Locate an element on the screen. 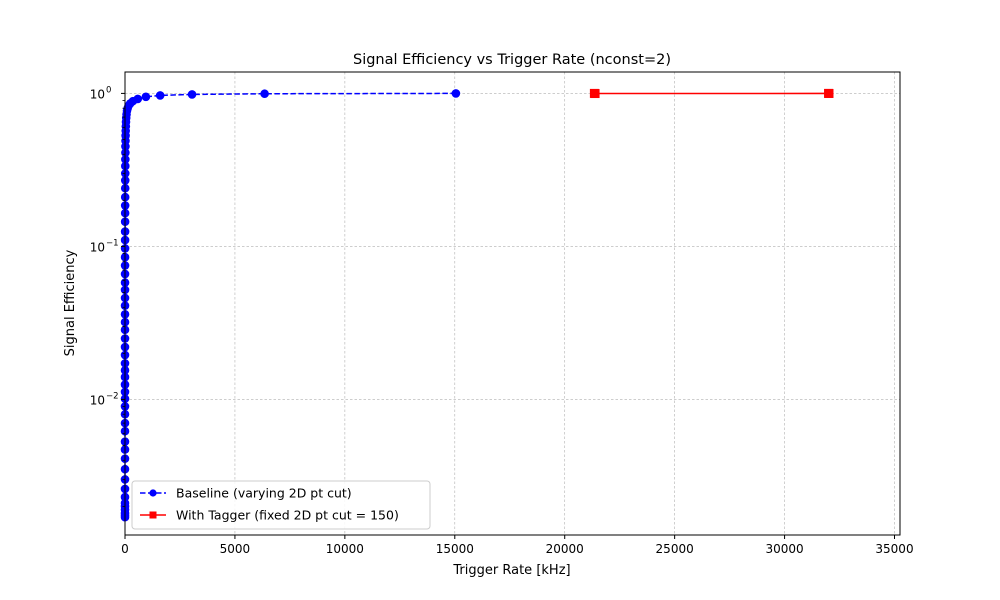 Image resolution: width=1000 pixels, height=600 pixels. legend-label: With Tagger (fixed 2D pt cut = 150) is located at coordinates (287, 515).